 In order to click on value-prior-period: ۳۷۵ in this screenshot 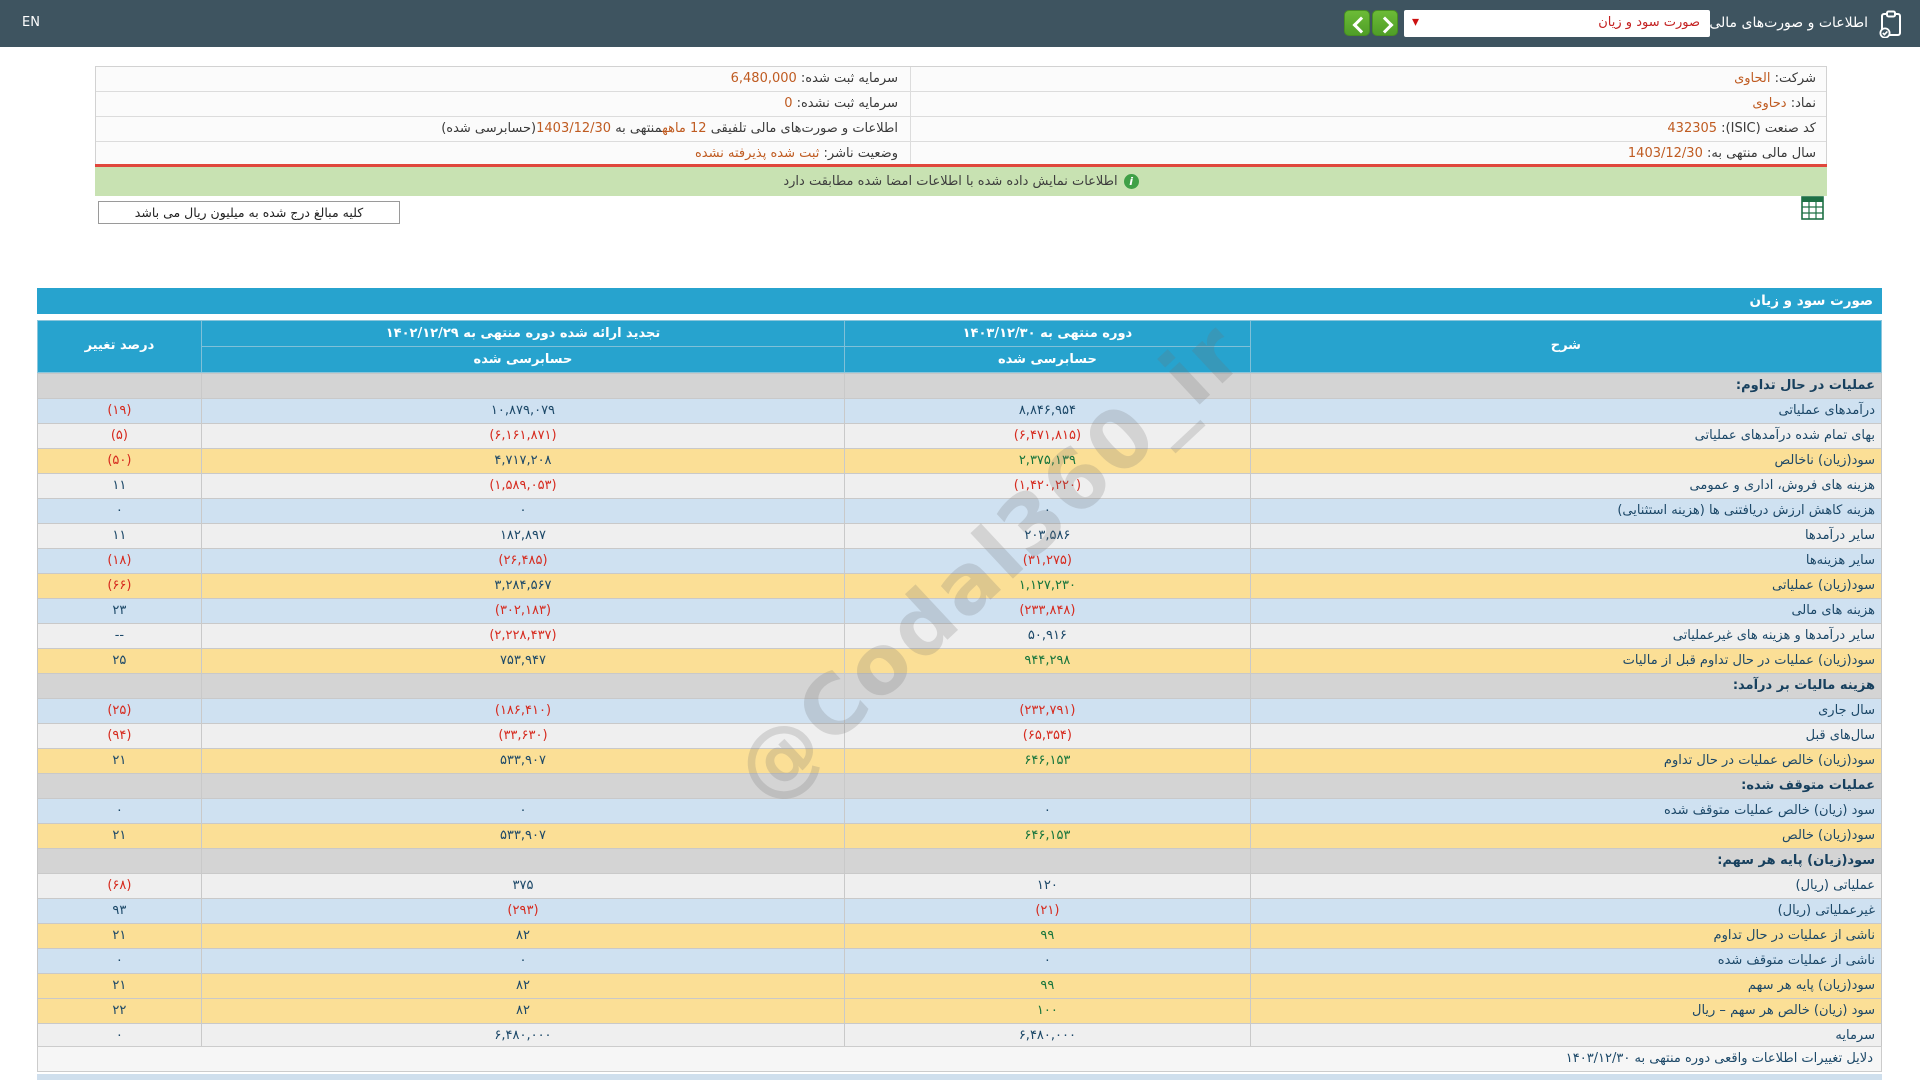, I will do `click(522, 886)`.